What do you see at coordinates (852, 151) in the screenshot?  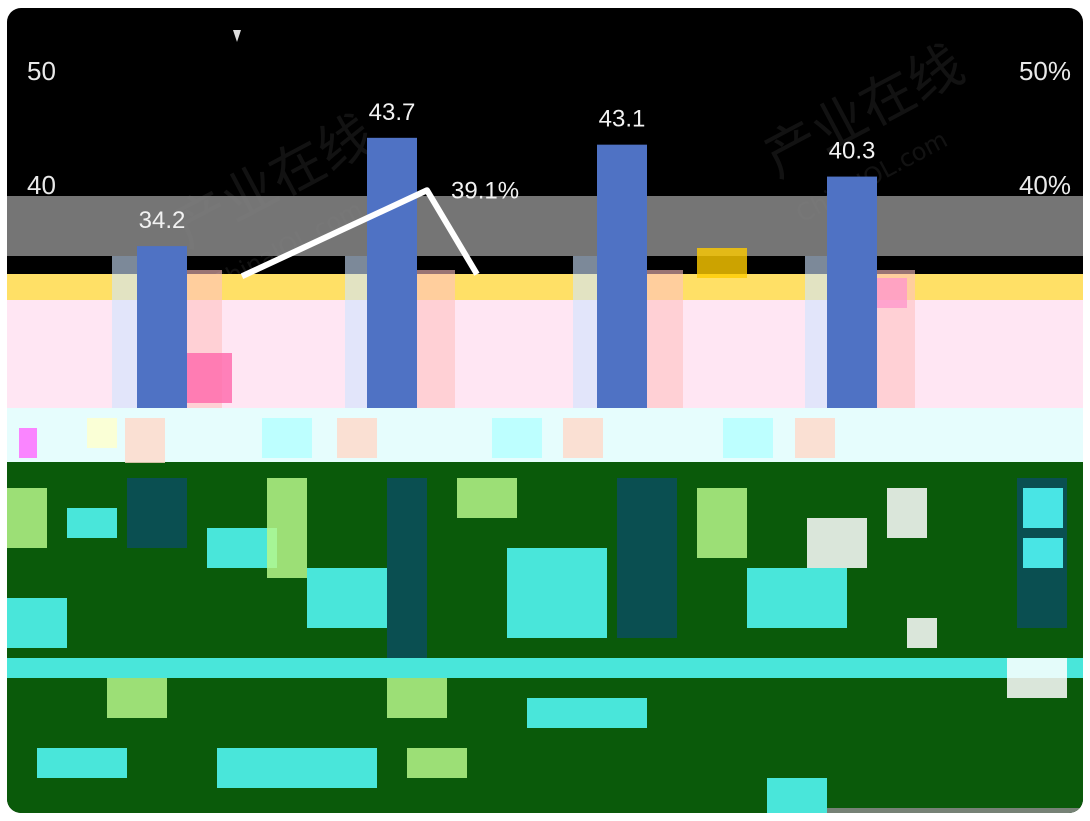 I see `bar-value-label-3: 40.3` at bounding box center [852, 151].